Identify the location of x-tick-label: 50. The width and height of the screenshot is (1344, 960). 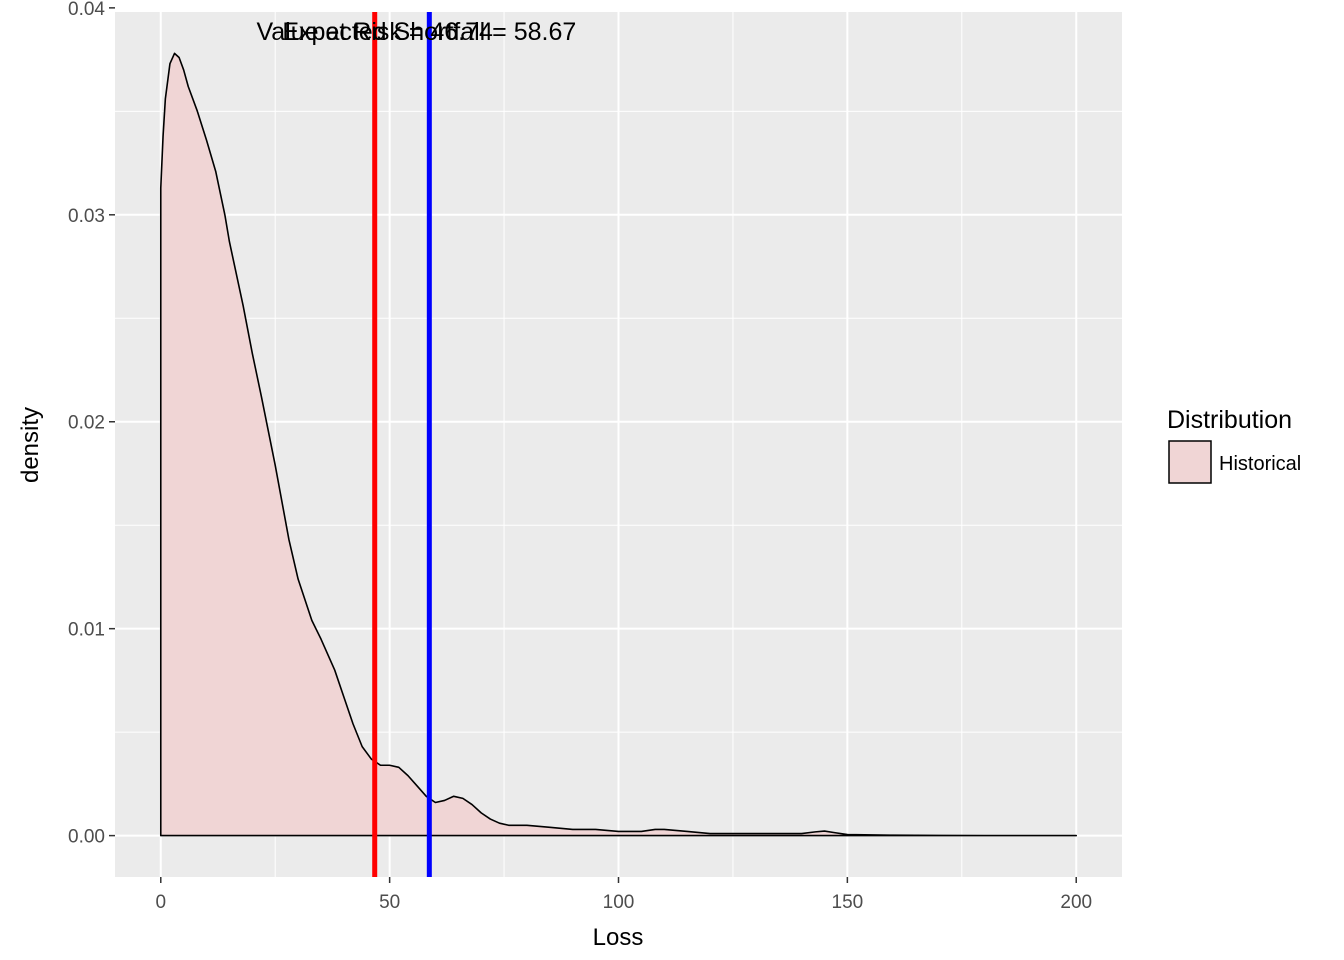
(389, 902).